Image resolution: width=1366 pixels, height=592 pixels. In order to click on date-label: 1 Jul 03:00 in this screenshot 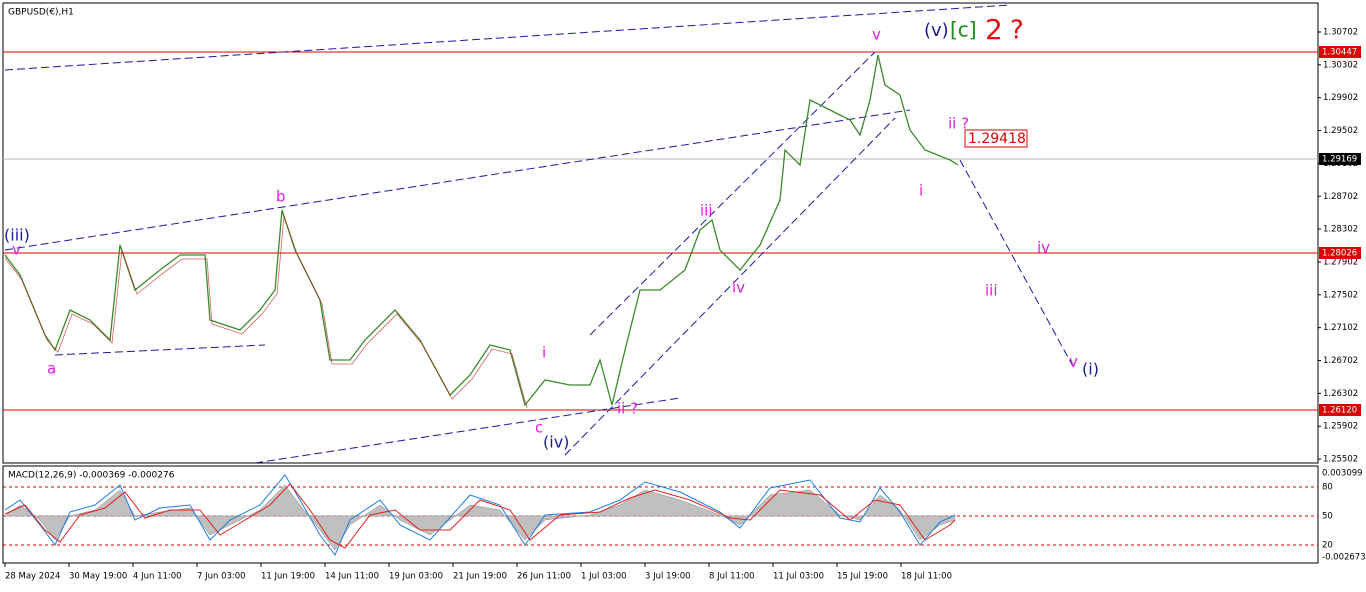, I will do `click(604, 577)`.